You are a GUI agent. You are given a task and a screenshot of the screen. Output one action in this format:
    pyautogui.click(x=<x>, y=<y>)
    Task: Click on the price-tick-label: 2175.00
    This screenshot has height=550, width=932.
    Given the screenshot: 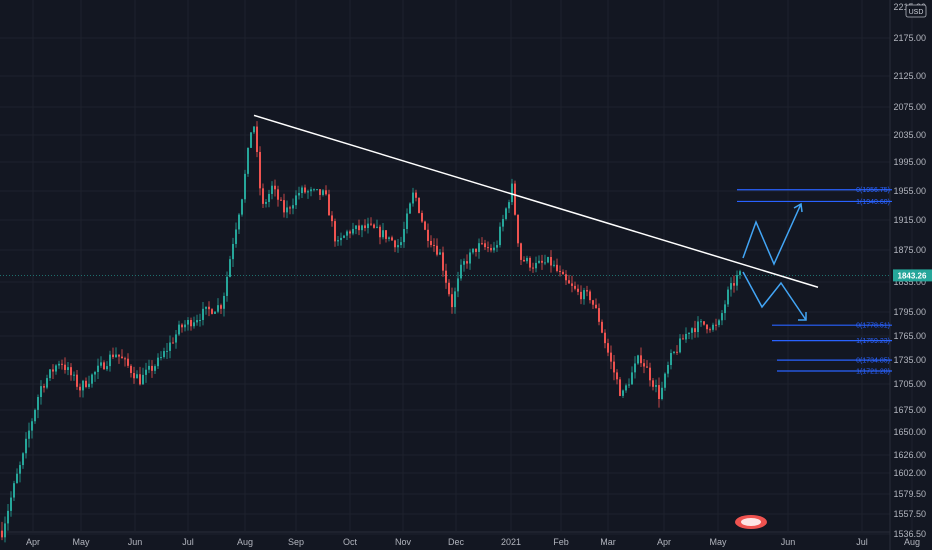 What is the action you would take?
    pyautogui.click(x=909, y=38)
    